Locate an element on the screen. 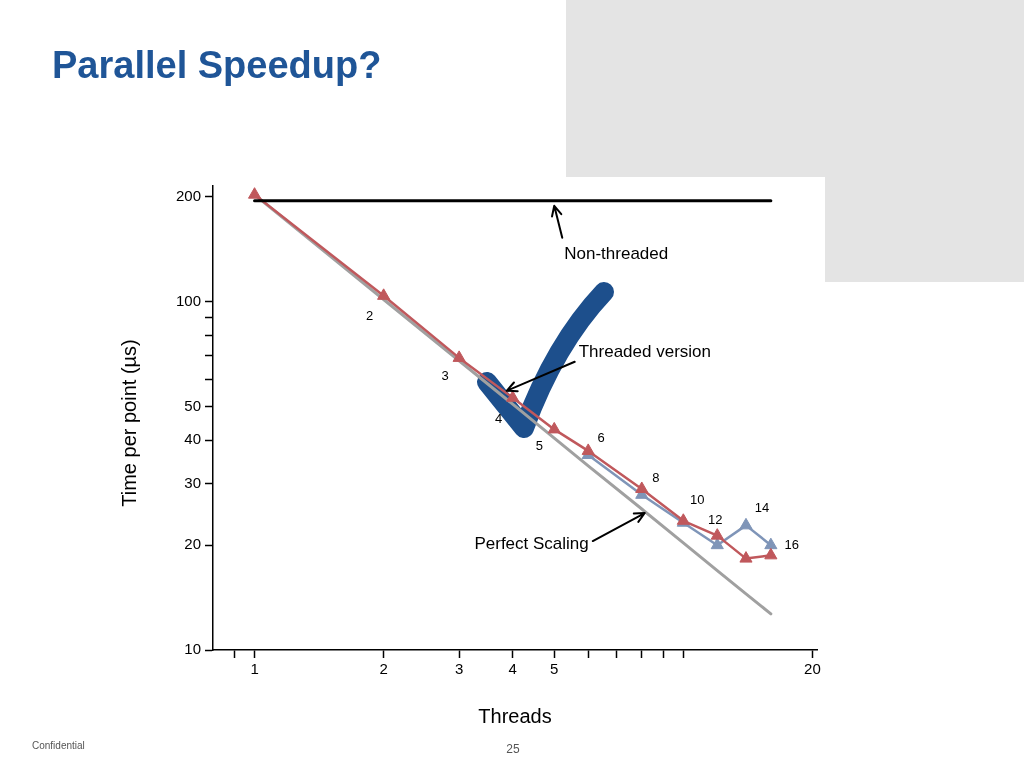 This screenshot has width=1024, height=768. annotation: Threaded version is located at coordinates (645, 352).